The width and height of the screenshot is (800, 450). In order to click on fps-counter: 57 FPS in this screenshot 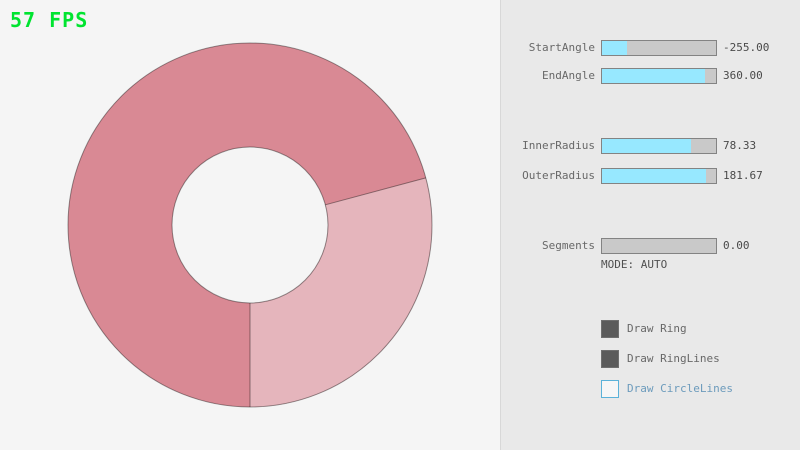, I will do `click(49, 20)`.